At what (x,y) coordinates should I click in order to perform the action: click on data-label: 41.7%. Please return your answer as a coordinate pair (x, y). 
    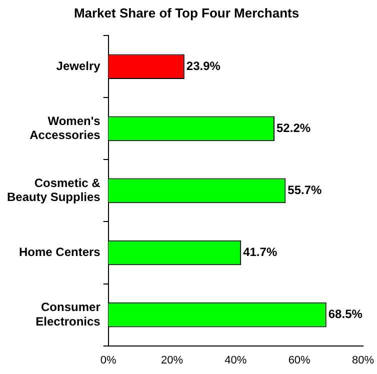
    Looking at the image, I should click on (260, 252).